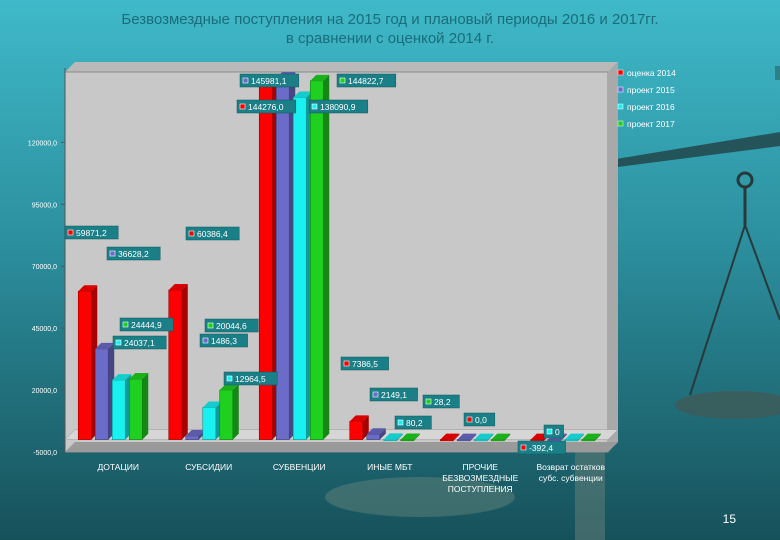  What do you see at coordinates (133, 253) in the screenshot?
I see `data-label: 36628,2` at bounding box center [133, 253].